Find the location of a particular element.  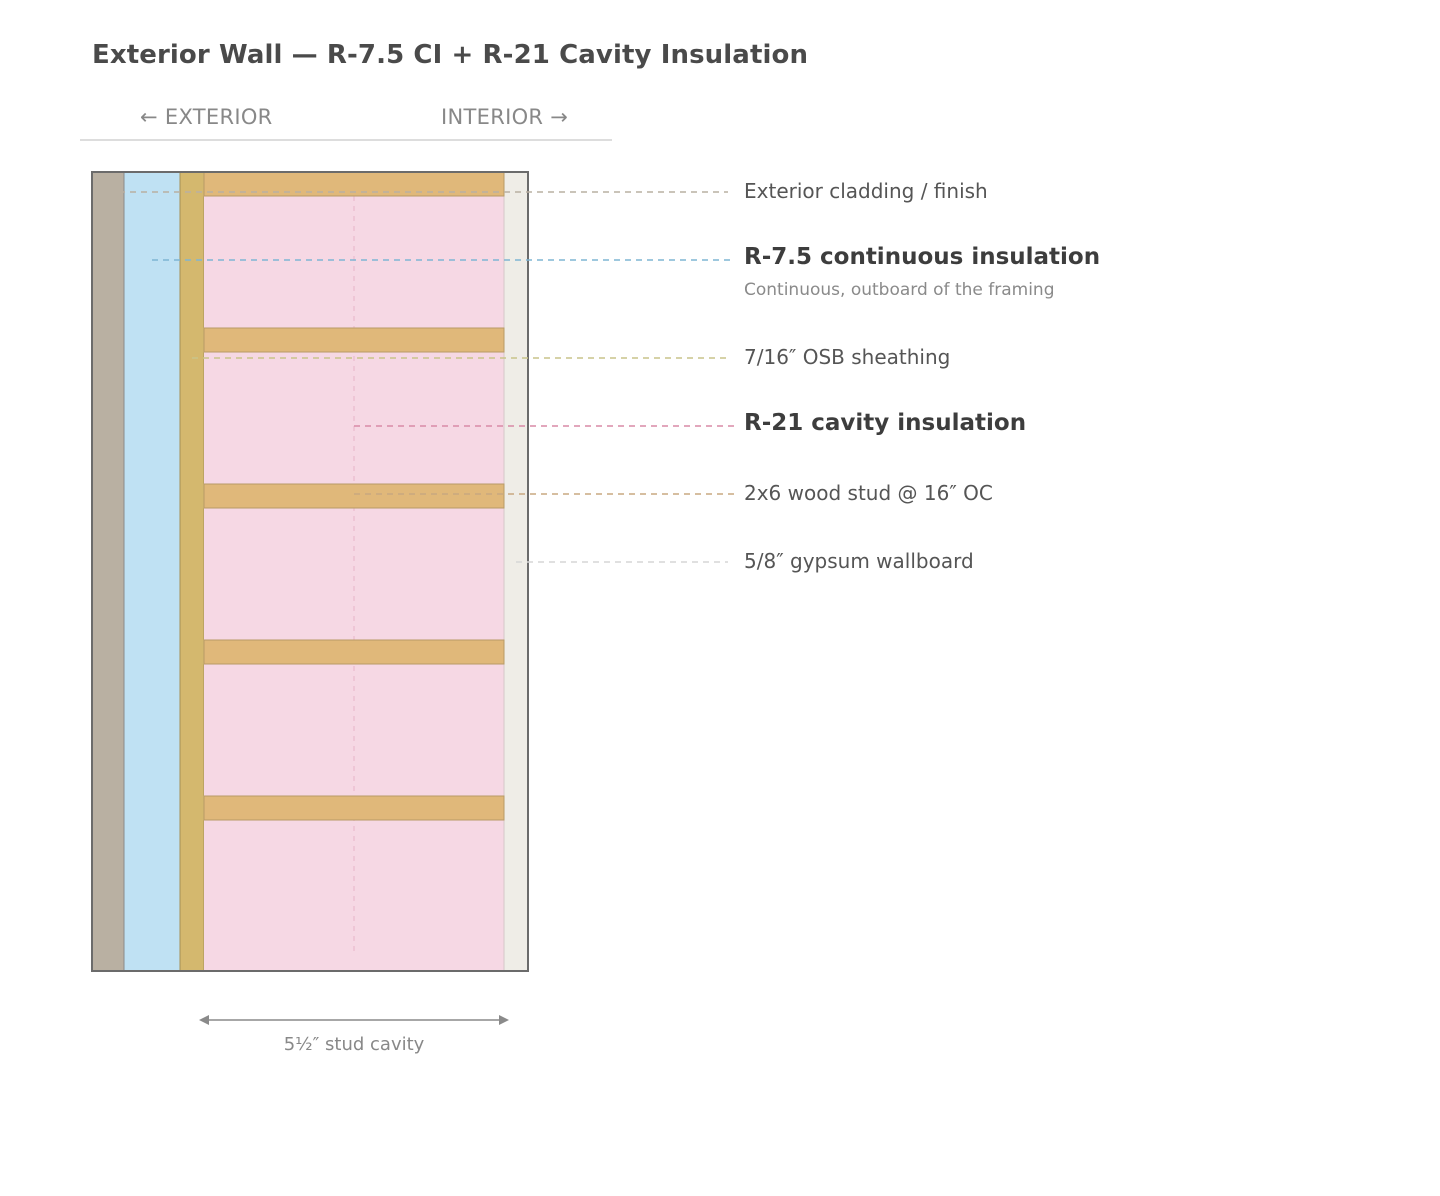

continuous-insulation-label: R-7.5 continuous insulation is located at coordinates (922, 257).